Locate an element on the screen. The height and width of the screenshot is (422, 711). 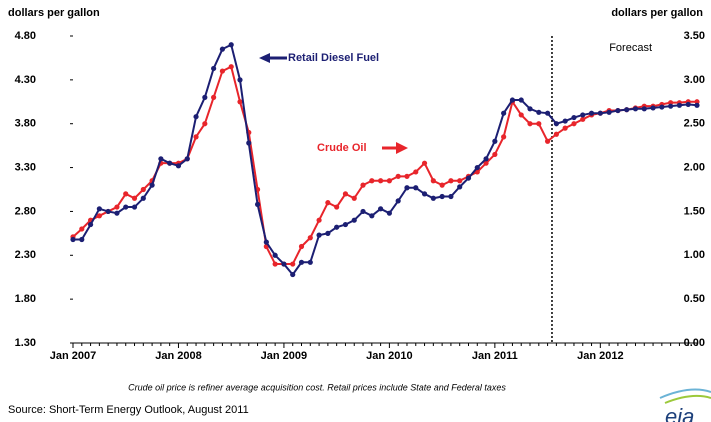
y-tick-label: 2.30 is located at coordinates (25, 255).